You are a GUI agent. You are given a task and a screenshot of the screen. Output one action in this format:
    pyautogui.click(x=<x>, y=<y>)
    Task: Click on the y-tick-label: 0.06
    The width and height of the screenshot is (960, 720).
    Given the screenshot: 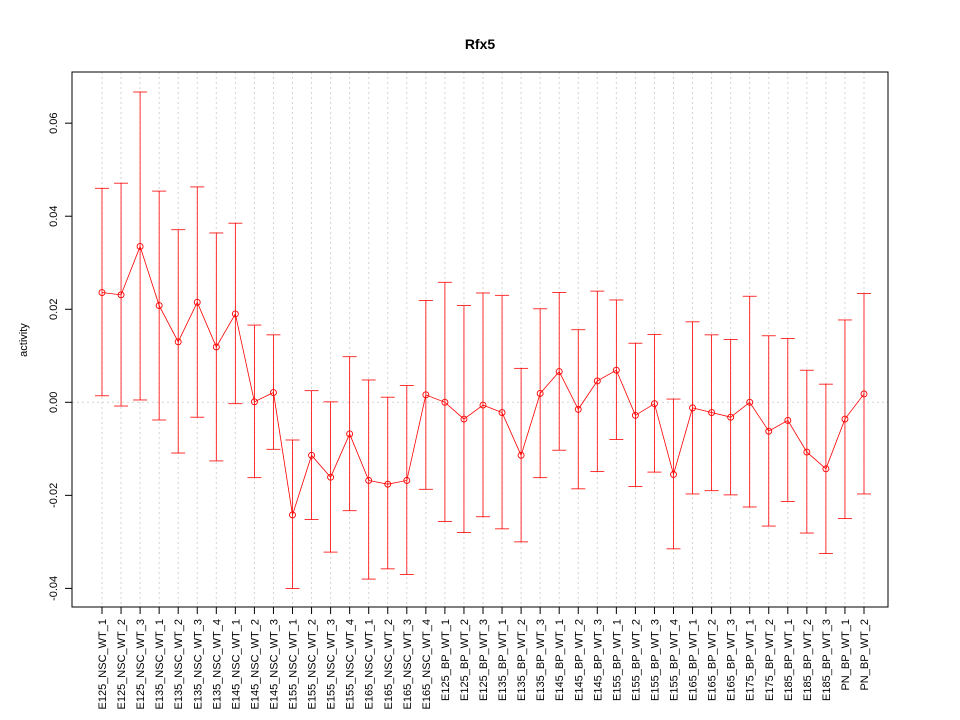 What is the action you would take?
    pyautogui.click(x=54, y=122)
    